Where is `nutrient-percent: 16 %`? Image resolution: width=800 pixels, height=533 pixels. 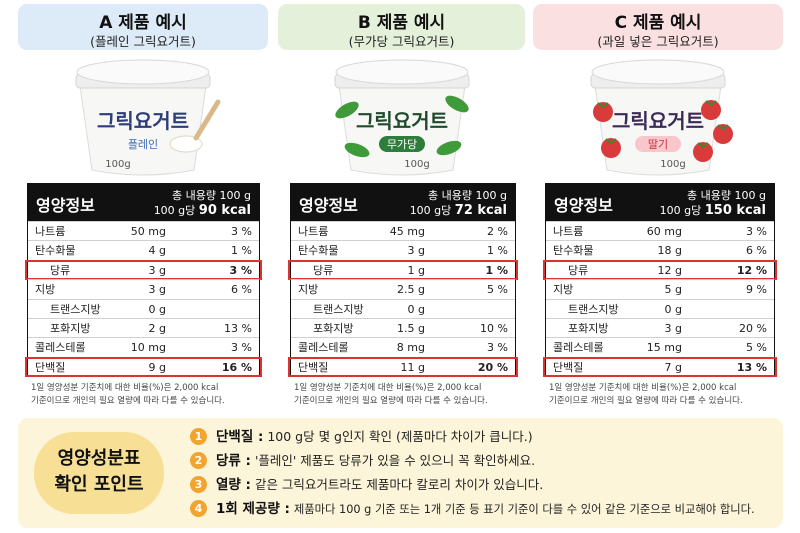 nutrient-percent: 16 % is located at coordinates (236, 367).